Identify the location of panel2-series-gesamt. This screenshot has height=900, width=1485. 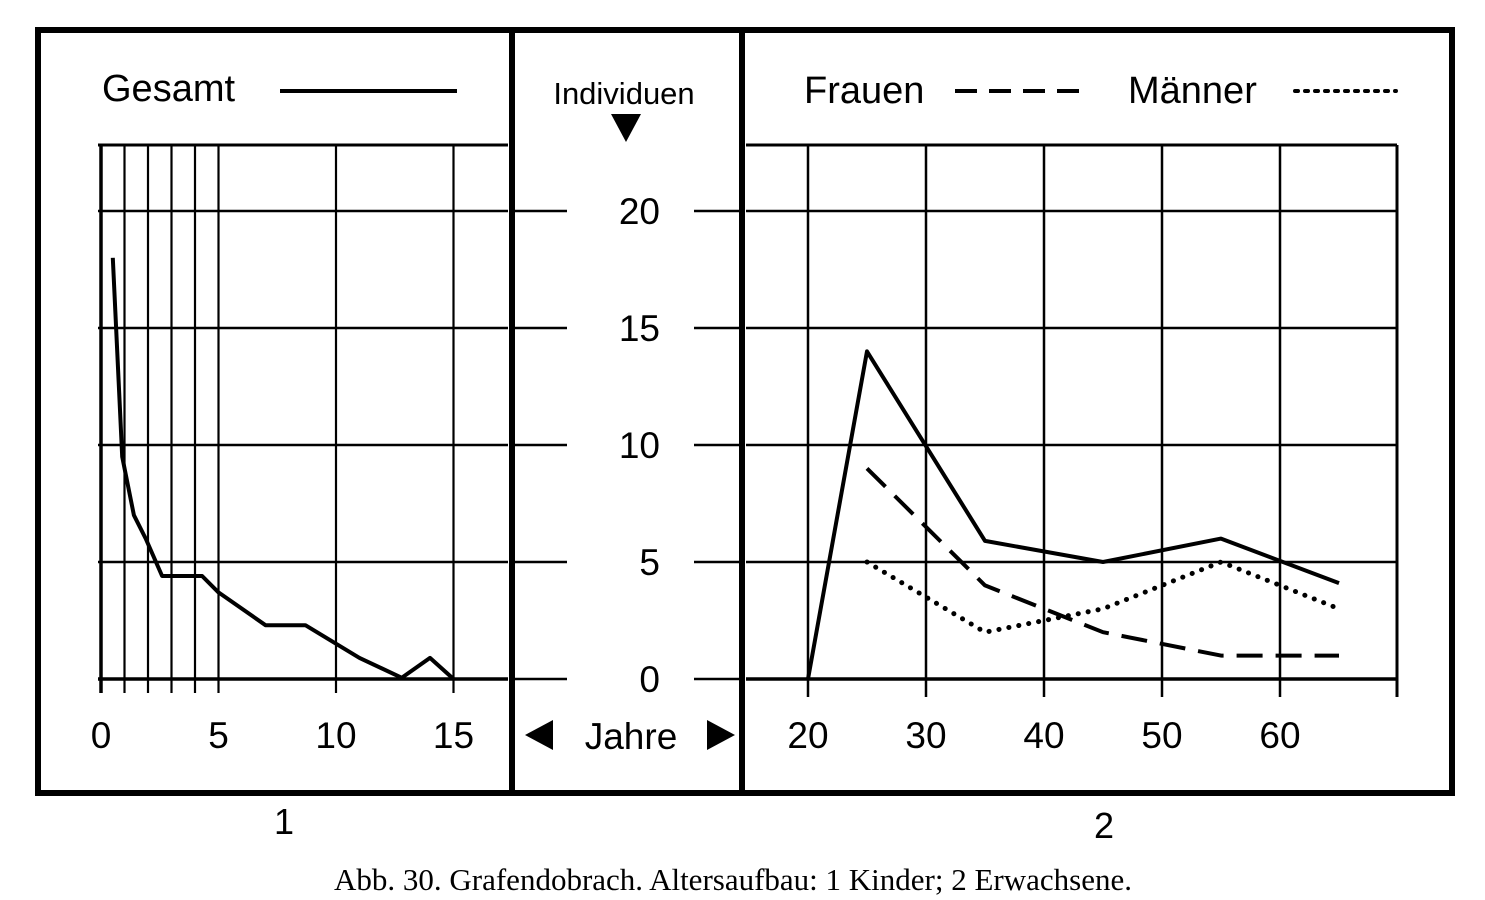
(1073, 514).